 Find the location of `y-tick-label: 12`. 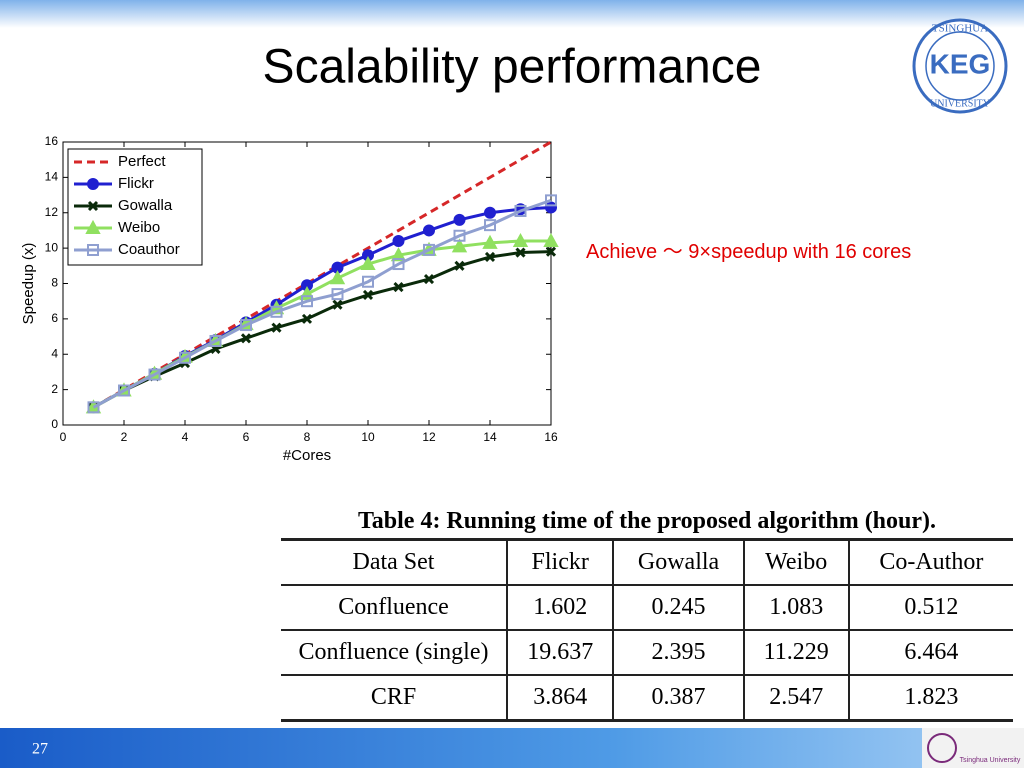

y-tick-label: 12 is located at coordinates (52, 212).